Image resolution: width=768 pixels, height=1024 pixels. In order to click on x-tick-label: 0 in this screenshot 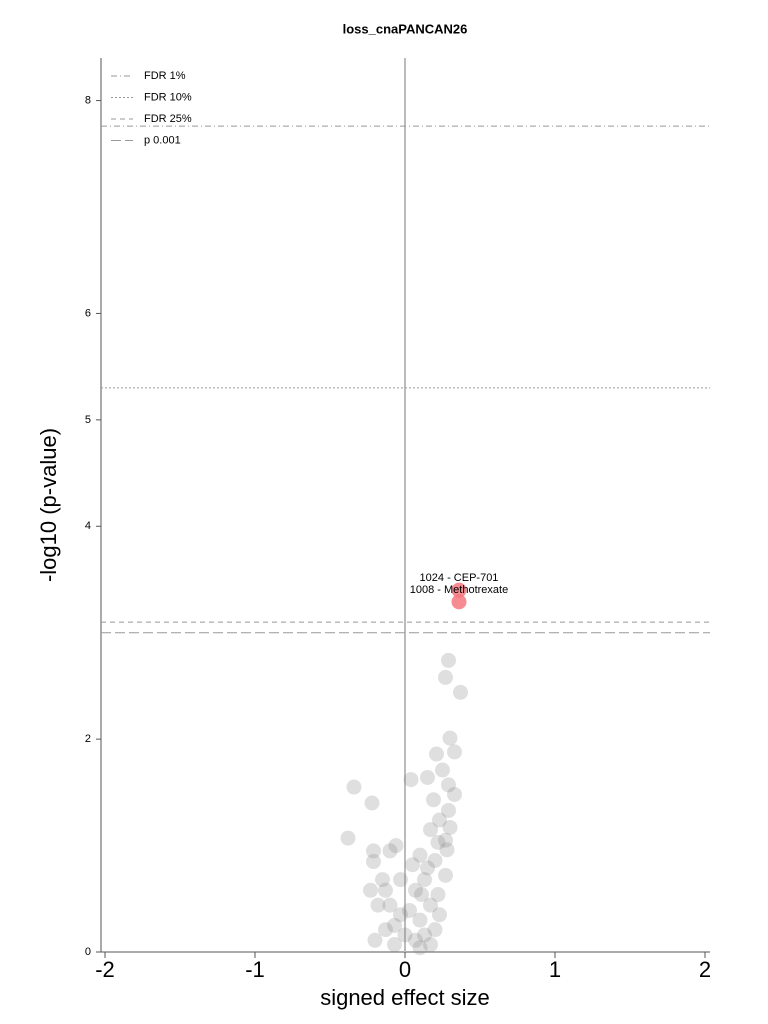, I will do `click(405, 969)`.